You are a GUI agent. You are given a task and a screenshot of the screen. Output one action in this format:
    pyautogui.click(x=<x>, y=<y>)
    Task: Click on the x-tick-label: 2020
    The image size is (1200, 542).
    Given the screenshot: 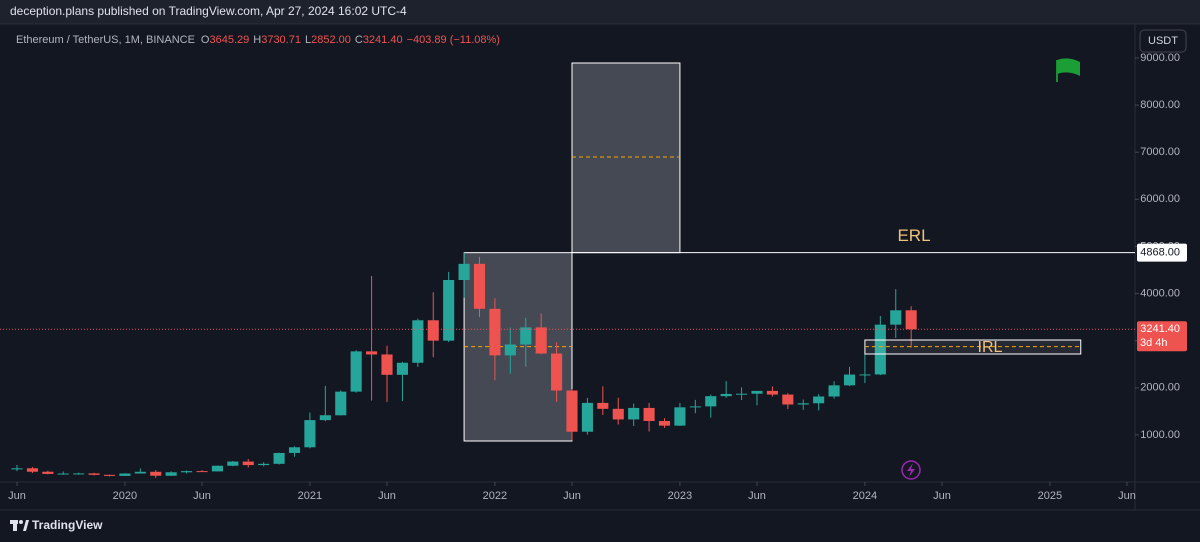 What is the action you would take?
    pyautogui.click(x=125, y=496)
    